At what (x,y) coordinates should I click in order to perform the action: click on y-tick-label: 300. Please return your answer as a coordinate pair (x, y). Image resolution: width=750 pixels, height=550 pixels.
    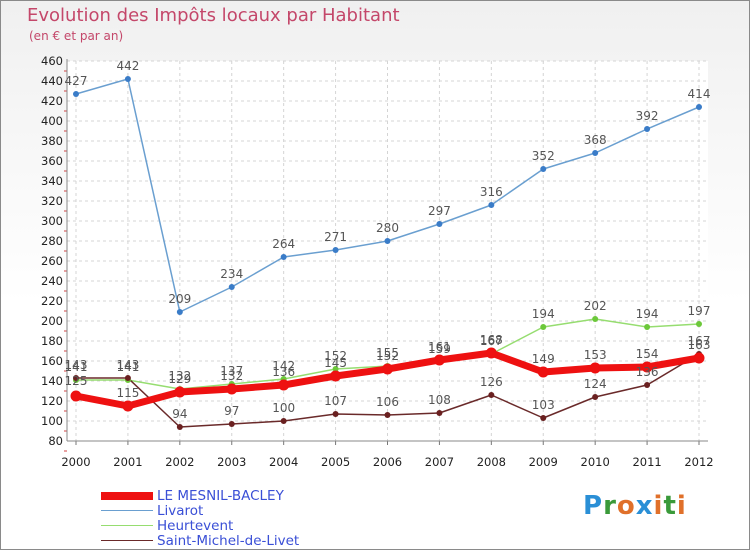
    Looking at the image, I should click on (52, 221).